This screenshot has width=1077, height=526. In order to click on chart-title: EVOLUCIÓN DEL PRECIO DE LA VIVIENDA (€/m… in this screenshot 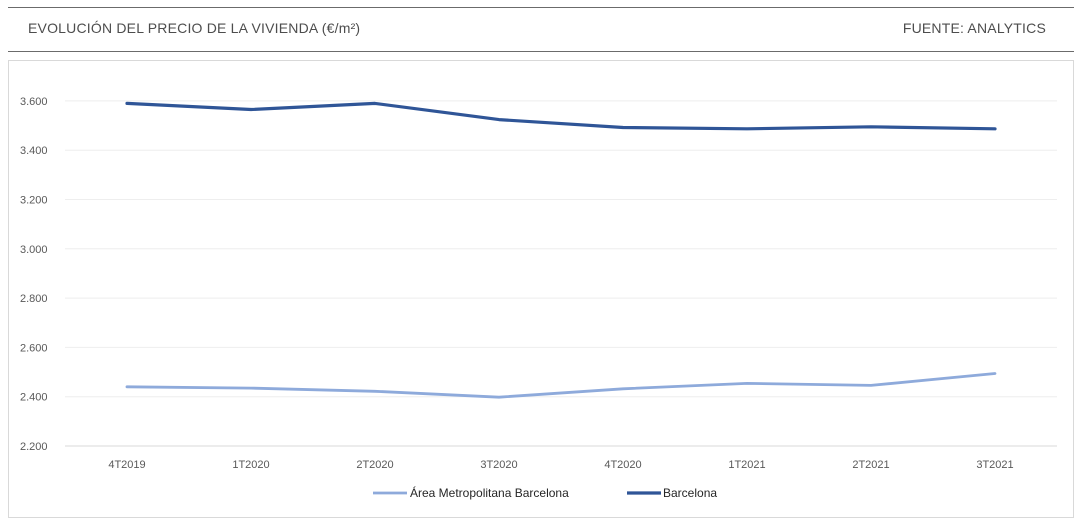, I will do `click(194, 28)`.